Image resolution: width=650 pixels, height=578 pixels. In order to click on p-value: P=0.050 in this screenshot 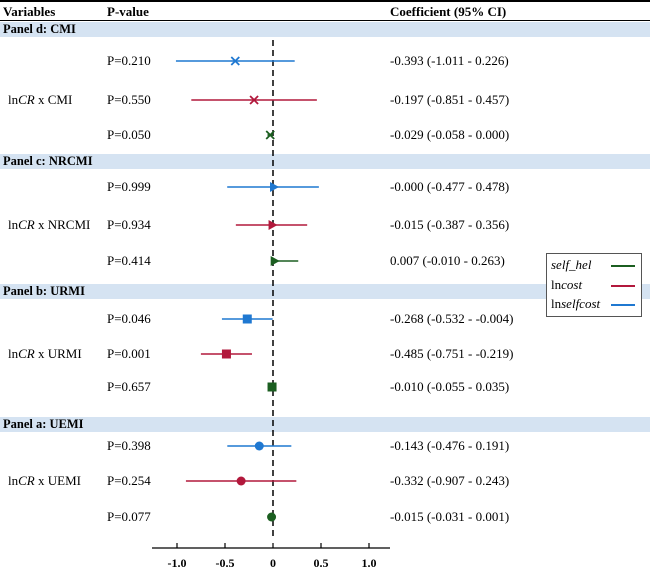, I will do `click(129, 134)`.